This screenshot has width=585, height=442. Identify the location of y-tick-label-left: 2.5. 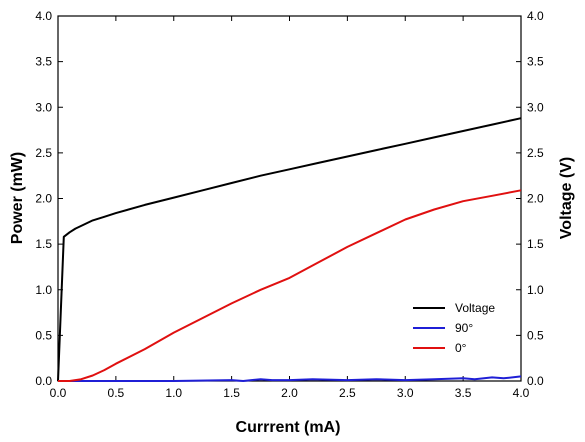
(43, 153).